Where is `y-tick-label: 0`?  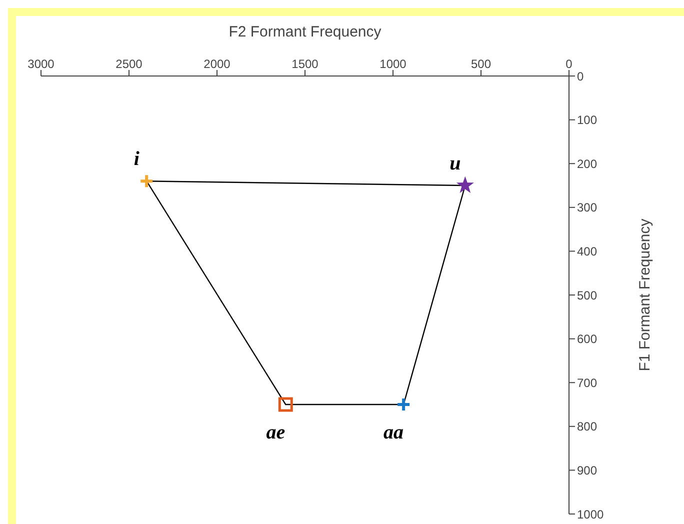 y-tick-label: 0 is located at coordinates (580, 76).